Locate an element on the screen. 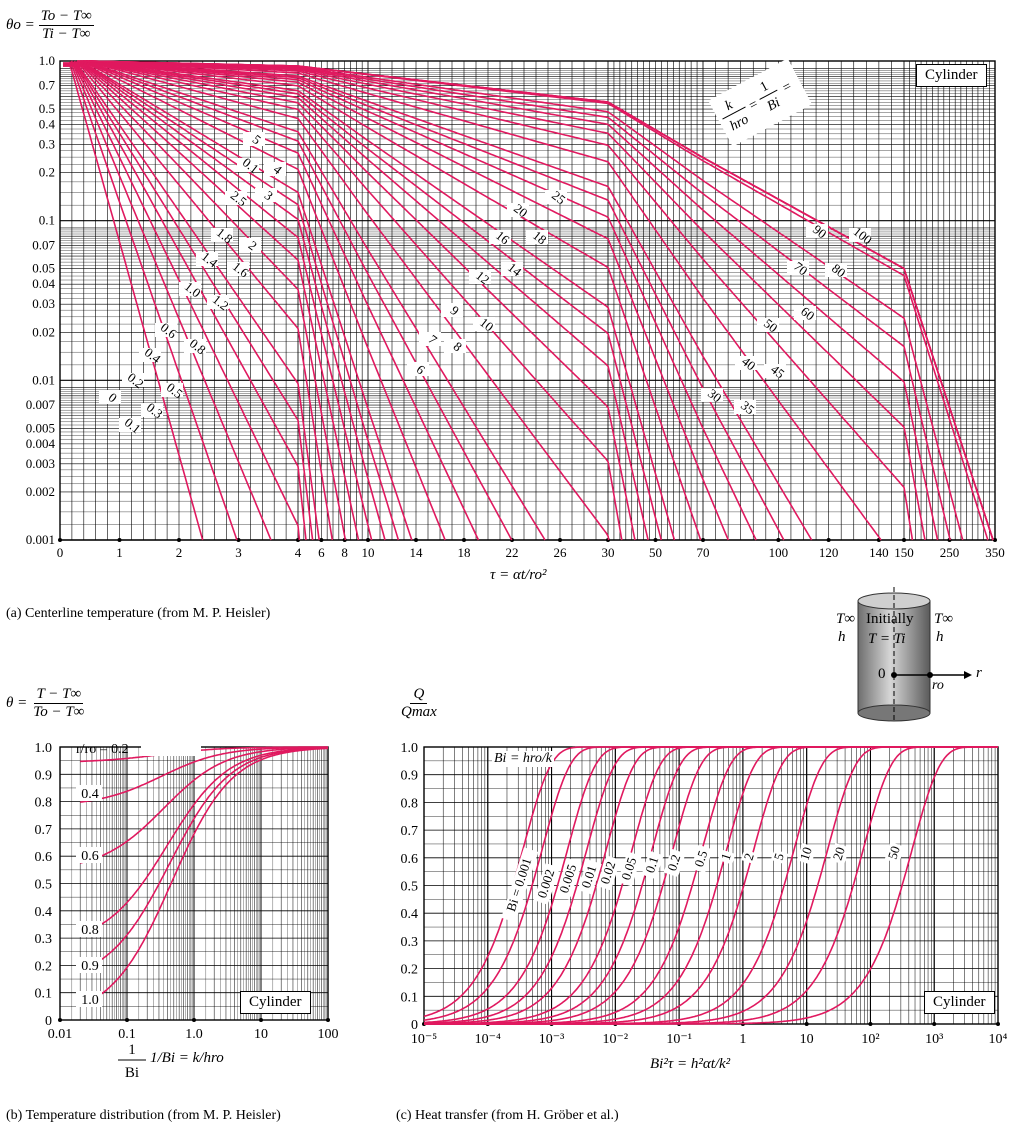 The height and width of the screenshot is (1133, 1024). a-x-tick-label: 250 is located at coordinates (950, 552).